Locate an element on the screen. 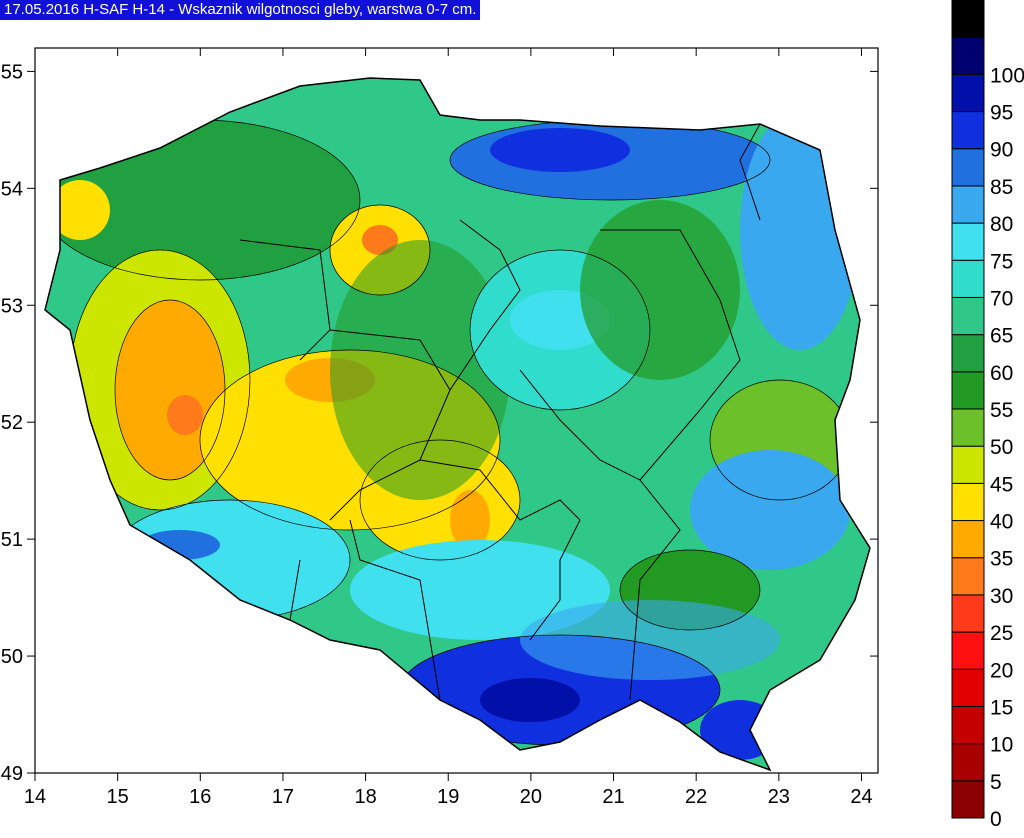  y-tick-label: 51 is located at coordinates (12, 540).